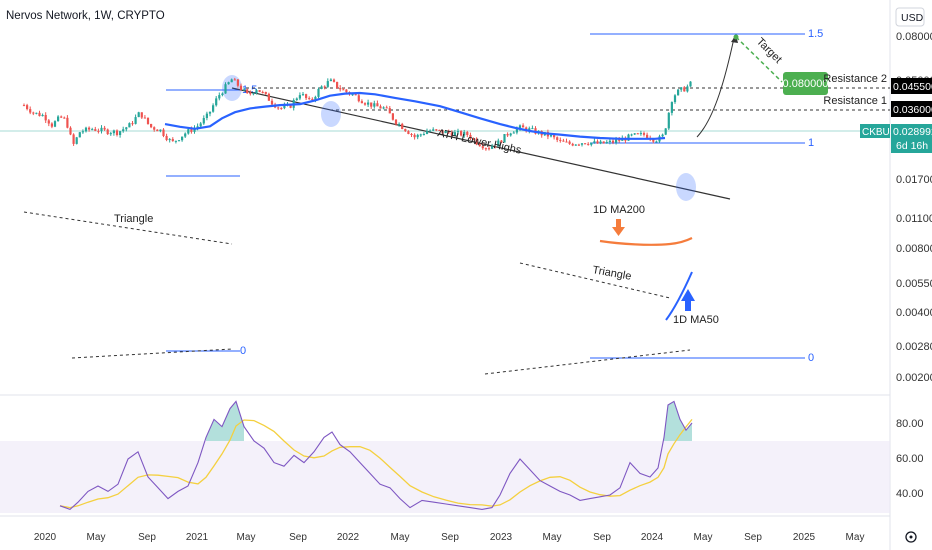  Describe the element at coordinates (910, 424) in the screenshot. I see `rsi-tick-80: 80.00` at that location.